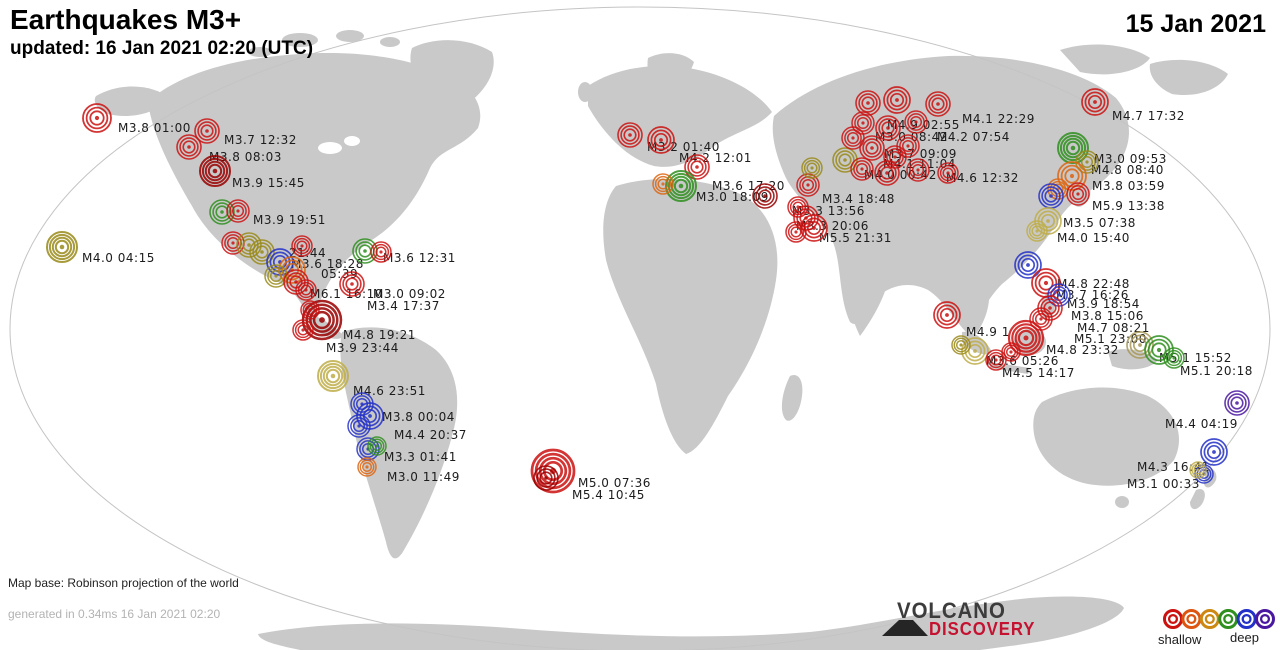 Image resolution: width=1280 pixels, height=650 pixels. Describe the element at coordinates (162, 48) in the screenshot. I see `updated-timestamp: updated: 16 Jan 2021 02:20 (UTC)` at that location.